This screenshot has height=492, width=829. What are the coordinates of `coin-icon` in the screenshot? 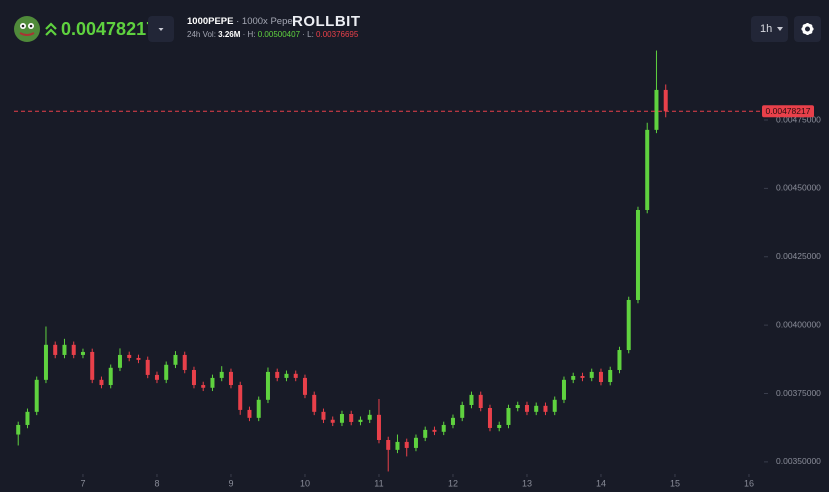 It's located at (27, 29).